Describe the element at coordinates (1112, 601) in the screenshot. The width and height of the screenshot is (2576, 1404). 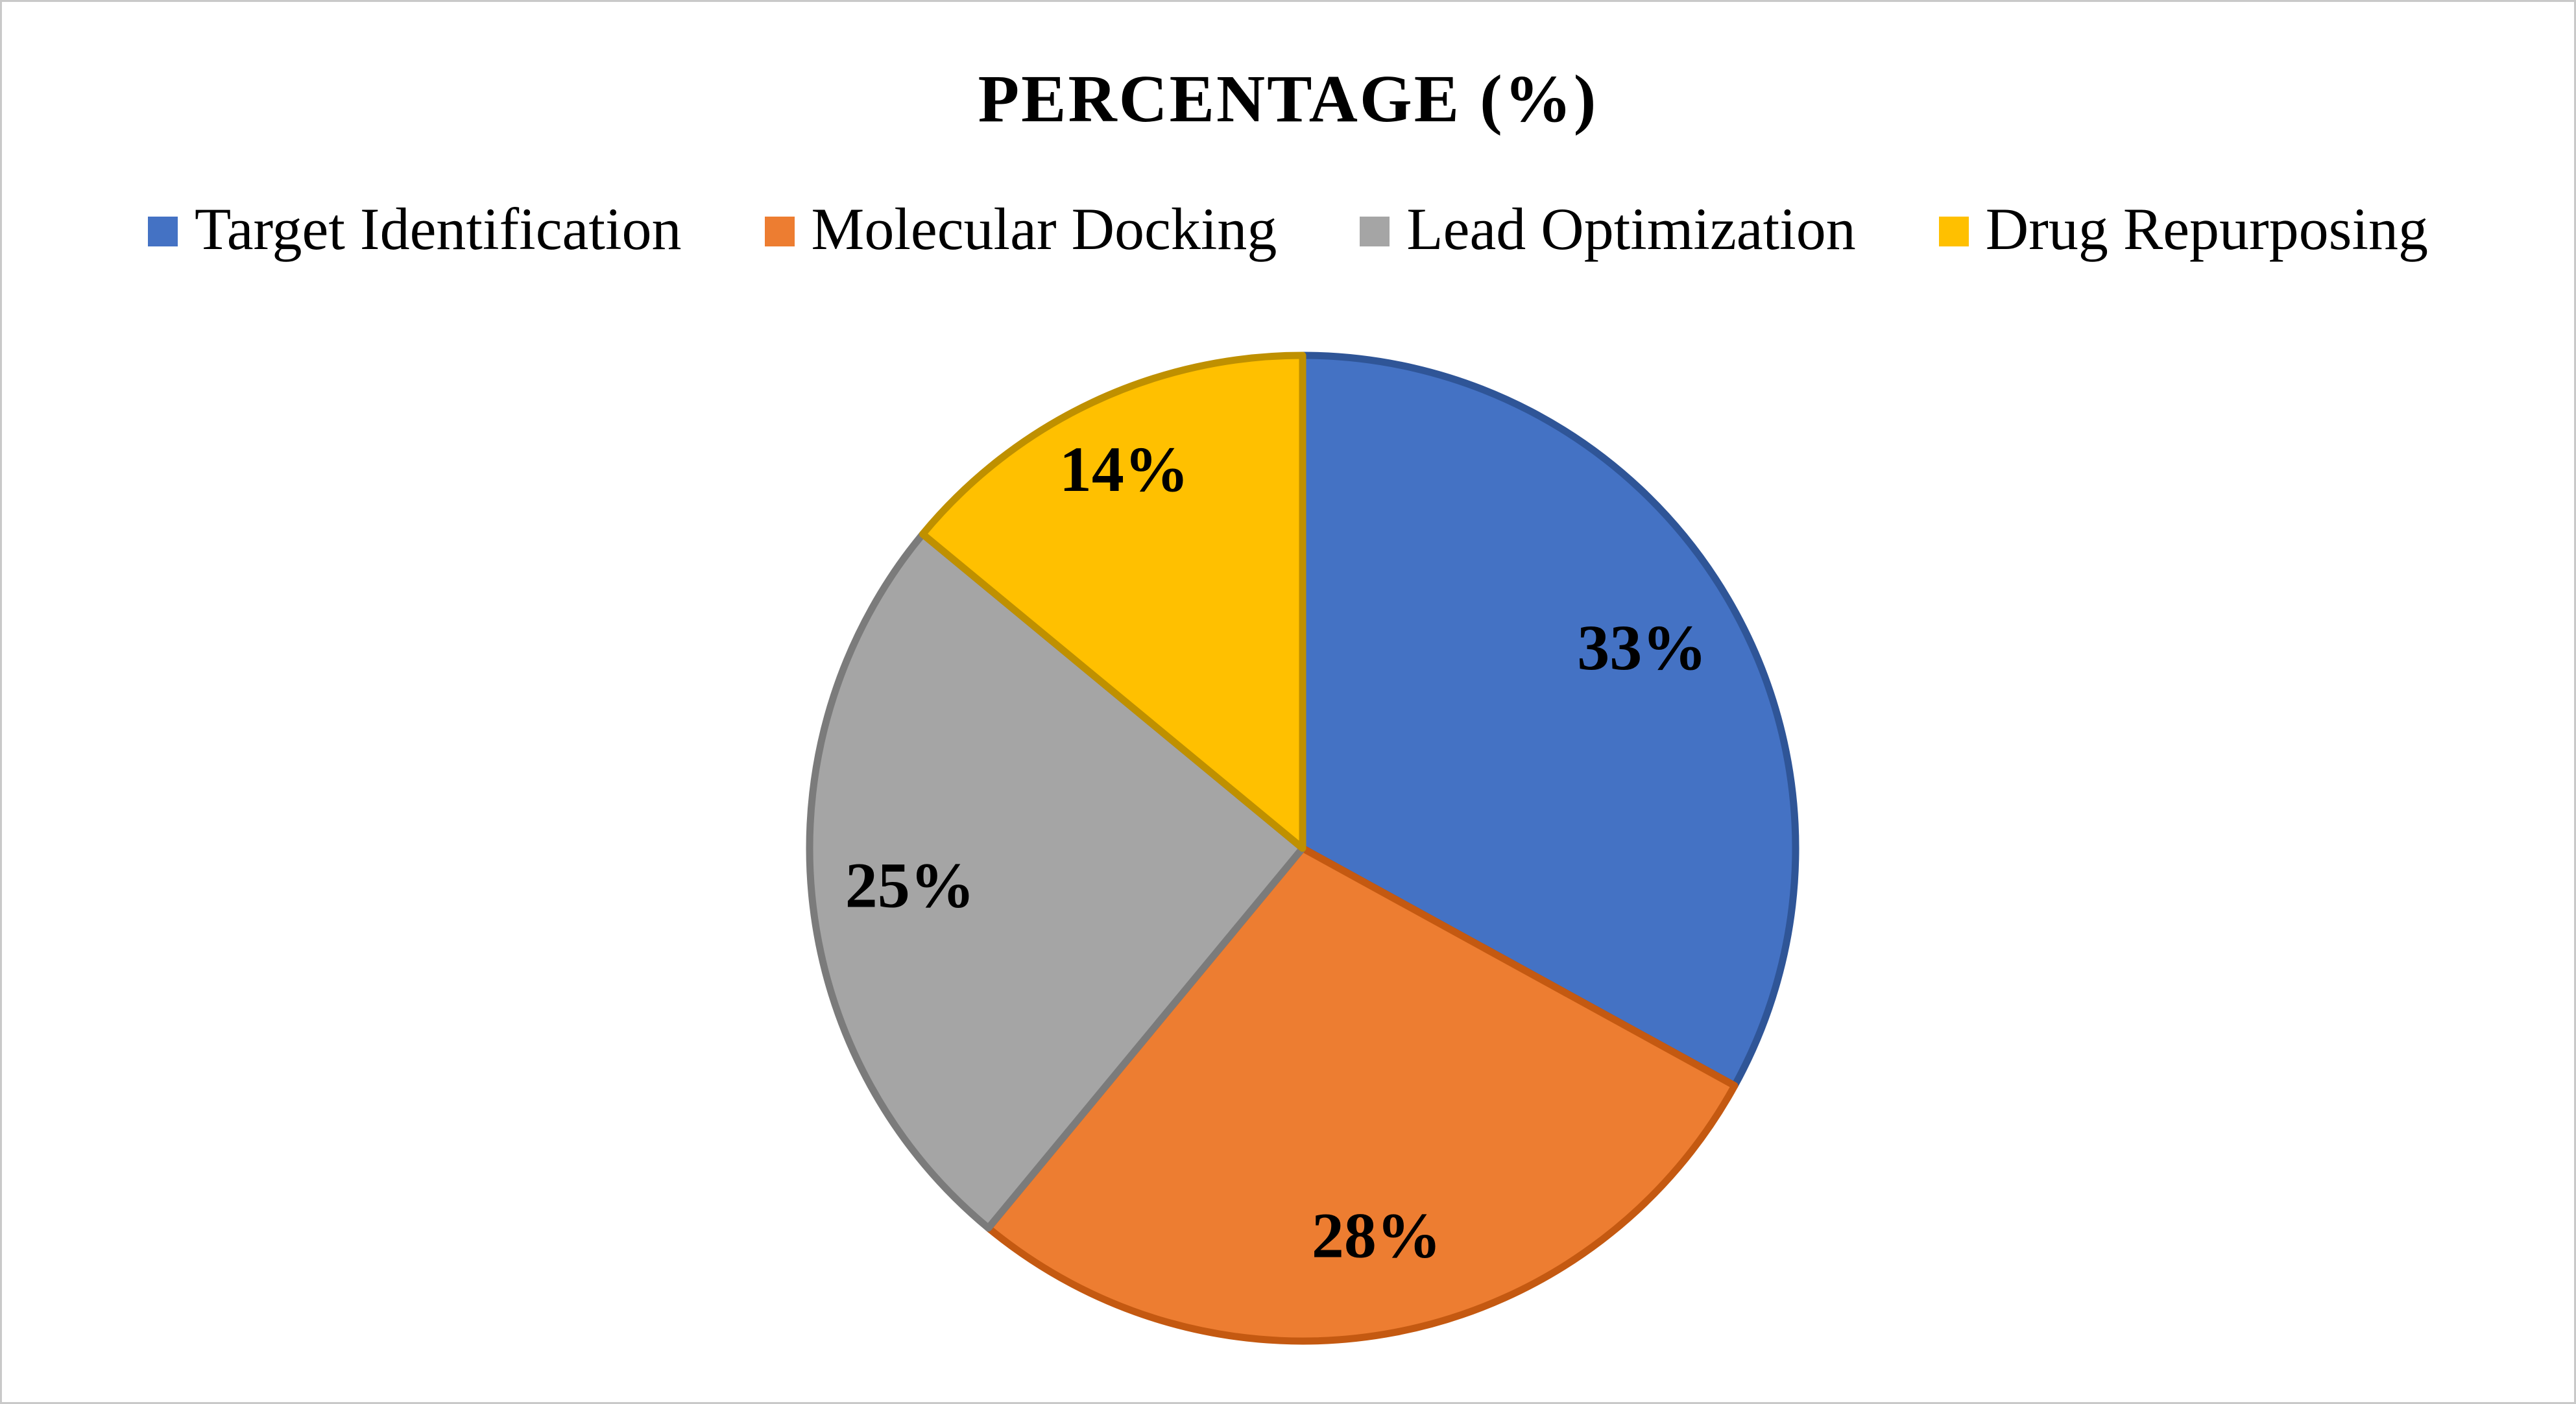
I see `pie-slice-drug-repurposing` at that location.